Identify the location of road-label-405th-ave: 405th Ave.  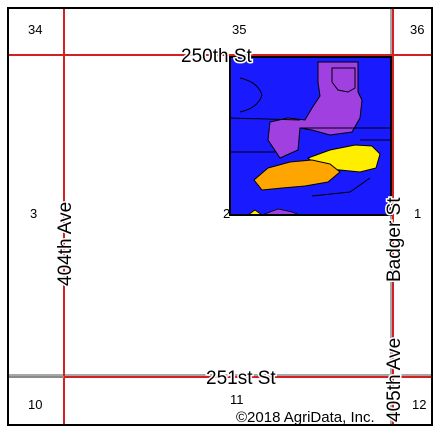
(394, 380).